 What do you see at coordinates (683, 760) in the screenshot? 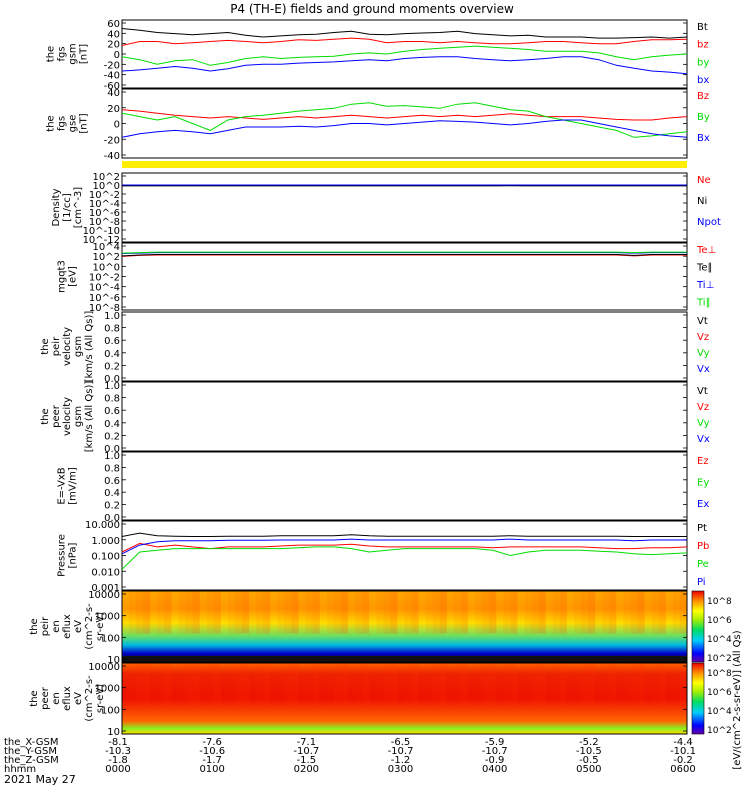
I see `xaxis-tick-label: -0.2` at bounding box center [683, 760].